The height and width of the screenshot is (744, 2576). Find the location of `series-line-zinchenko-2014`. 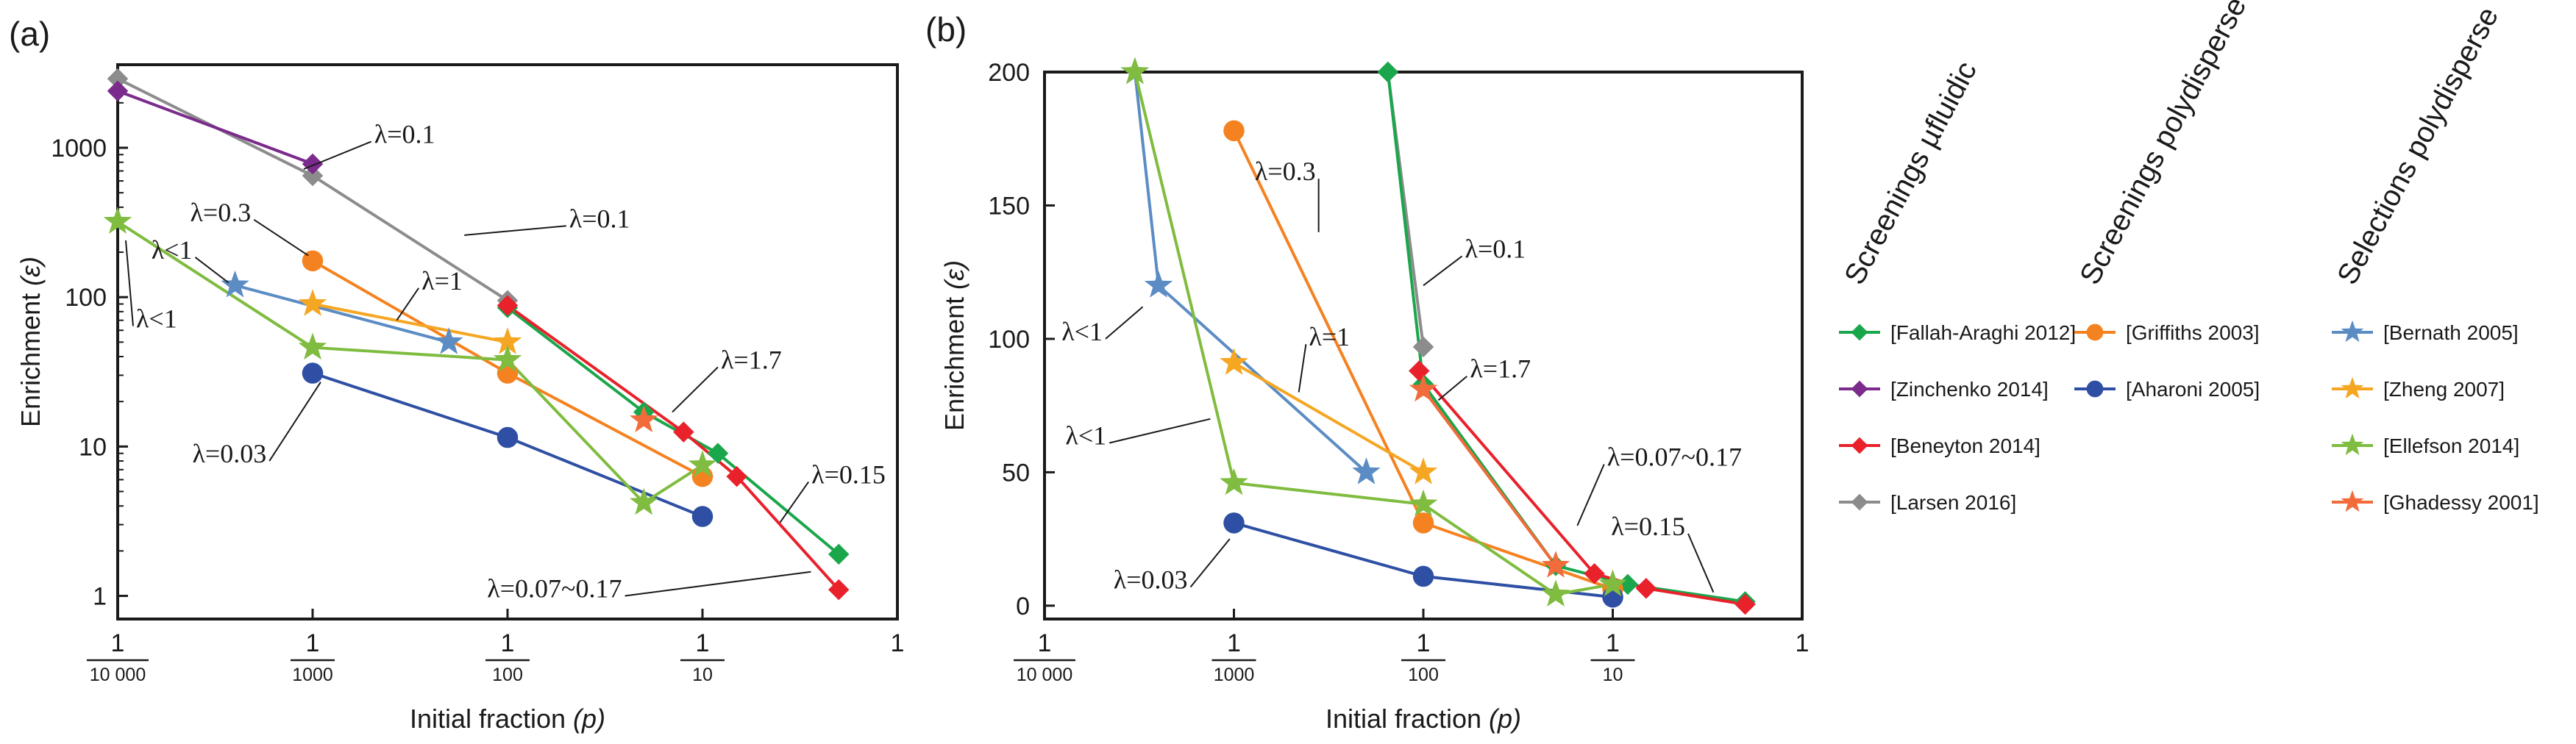

series-line-zinchenko-2014 is located at coordinates (215, 127).